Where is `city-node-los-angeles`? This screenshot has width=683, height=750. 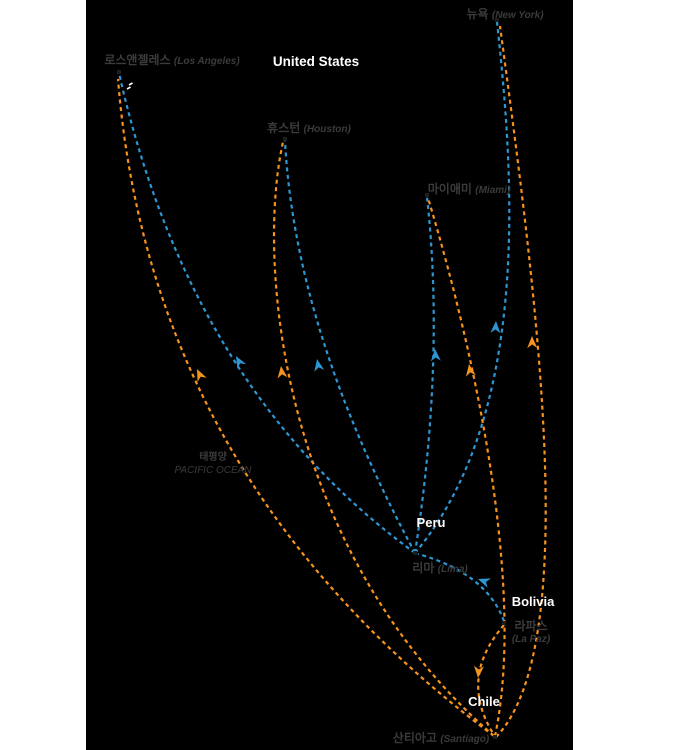
city-node-los-angeles is located at coordinates (119, 72).